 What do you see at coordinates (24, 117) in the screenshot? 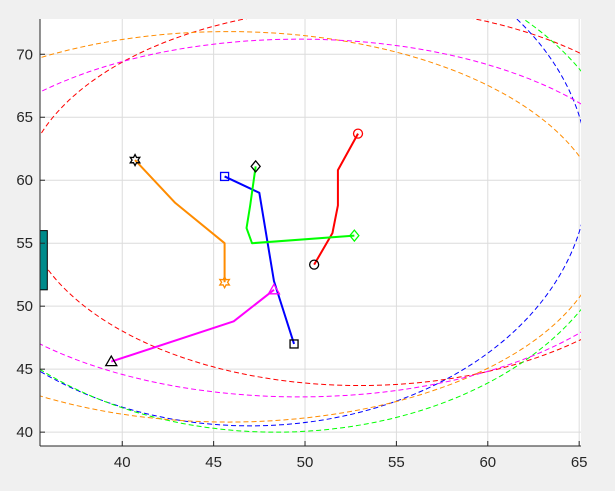
I see `y-tick-label-5: 65` at bounding box center [24, 117].